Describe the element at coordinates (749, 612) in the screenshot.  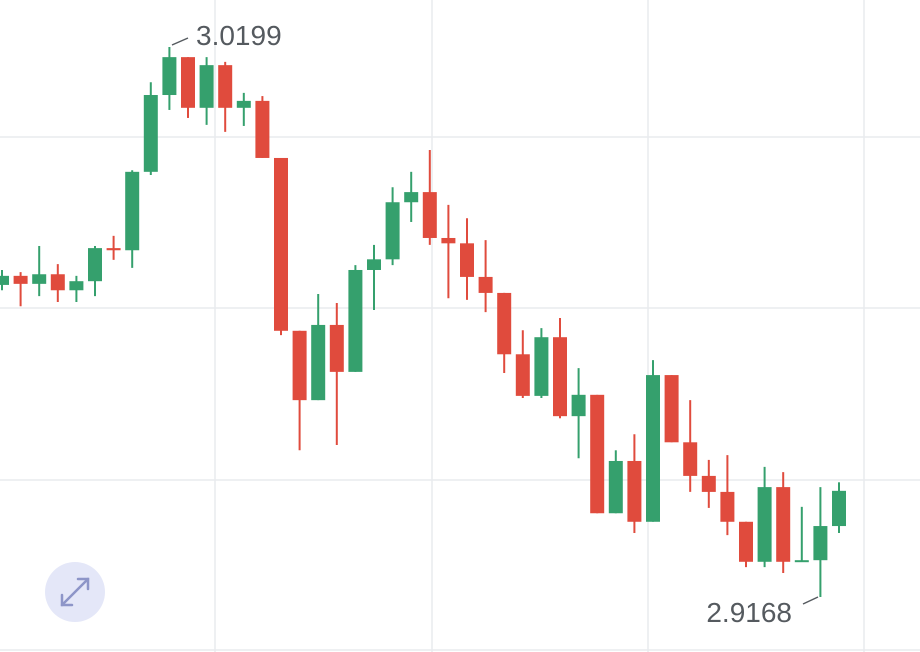
I see `low-label: 2.9168` at that location.